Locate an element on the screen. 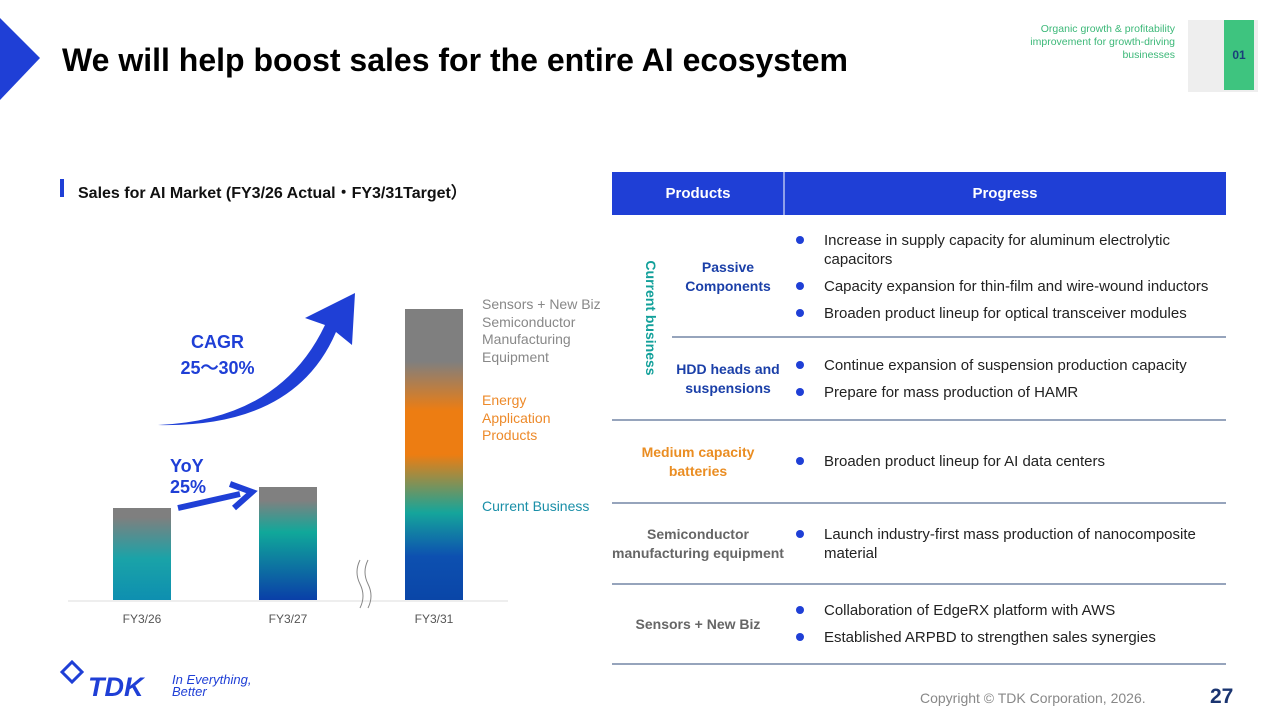 Image resolution: width=1280 pixels, height=720 pixels. tag-fill is located at coordinates (1239, 55).